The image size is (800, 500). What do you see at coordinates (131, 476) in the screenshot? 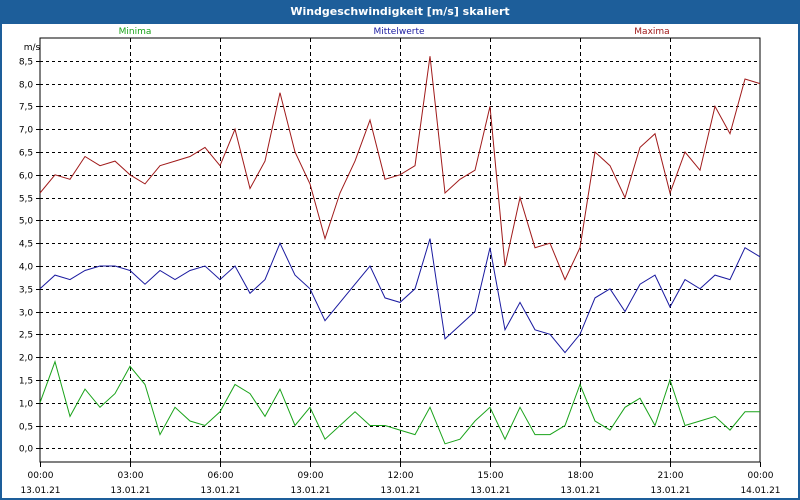
I see `x-tick-time: 03:00` at bounding box center [131, 476].